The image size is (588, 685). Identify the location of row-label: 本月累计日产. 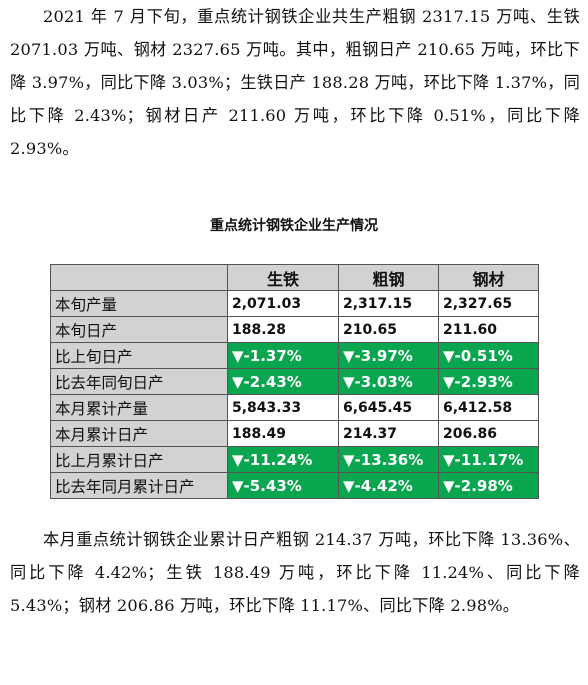
(139, 433).